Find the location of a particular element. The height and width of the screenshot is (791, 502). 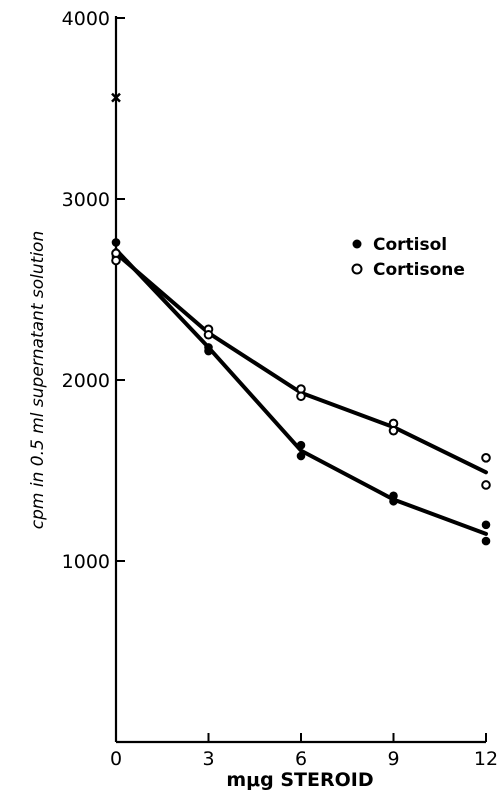

y-tick-label: 3000 is located at coordinates (86, 200).